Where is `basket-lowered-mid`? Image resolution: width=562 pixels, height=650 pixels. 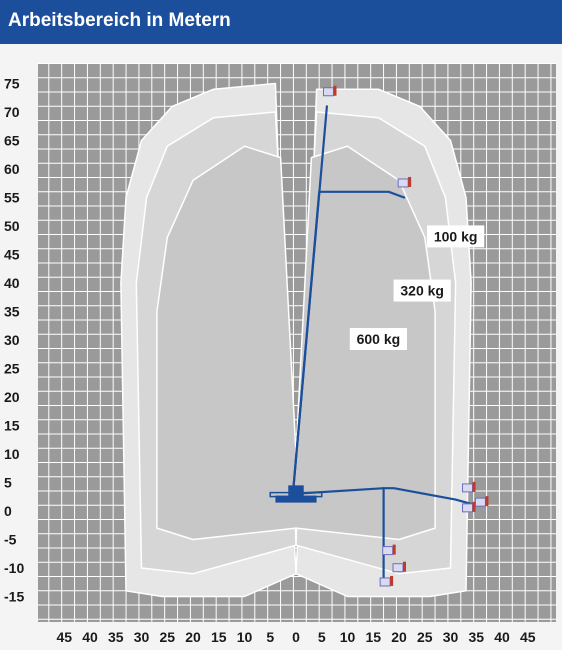
basket-lowered-mid is located at coordinates (389, 550).